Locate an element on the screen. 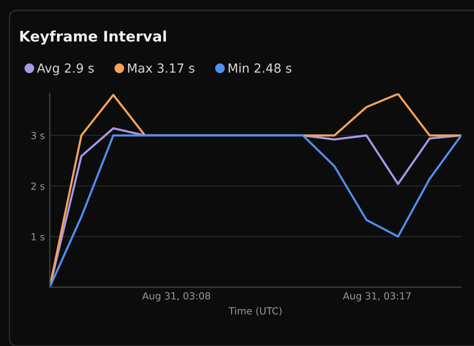 Image resolution: width=474 pixels, height=346 pixels. legend-label: Max 3.17 s is located at coordinates (161, 68).